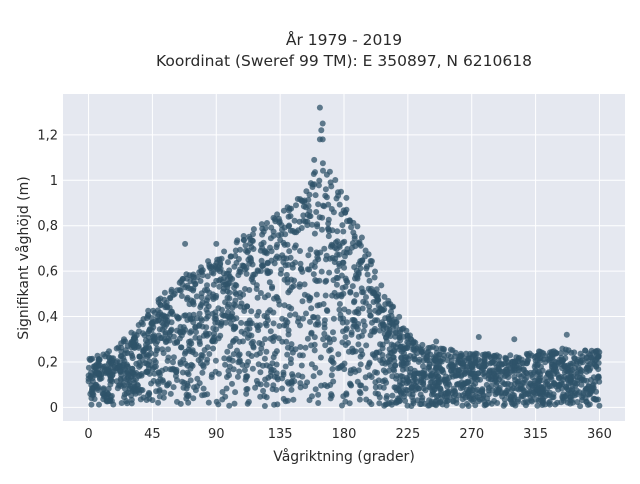 This screenshot has width=640, height=484. I want to click on y-tick-label: 0,8, so click(47, 226).